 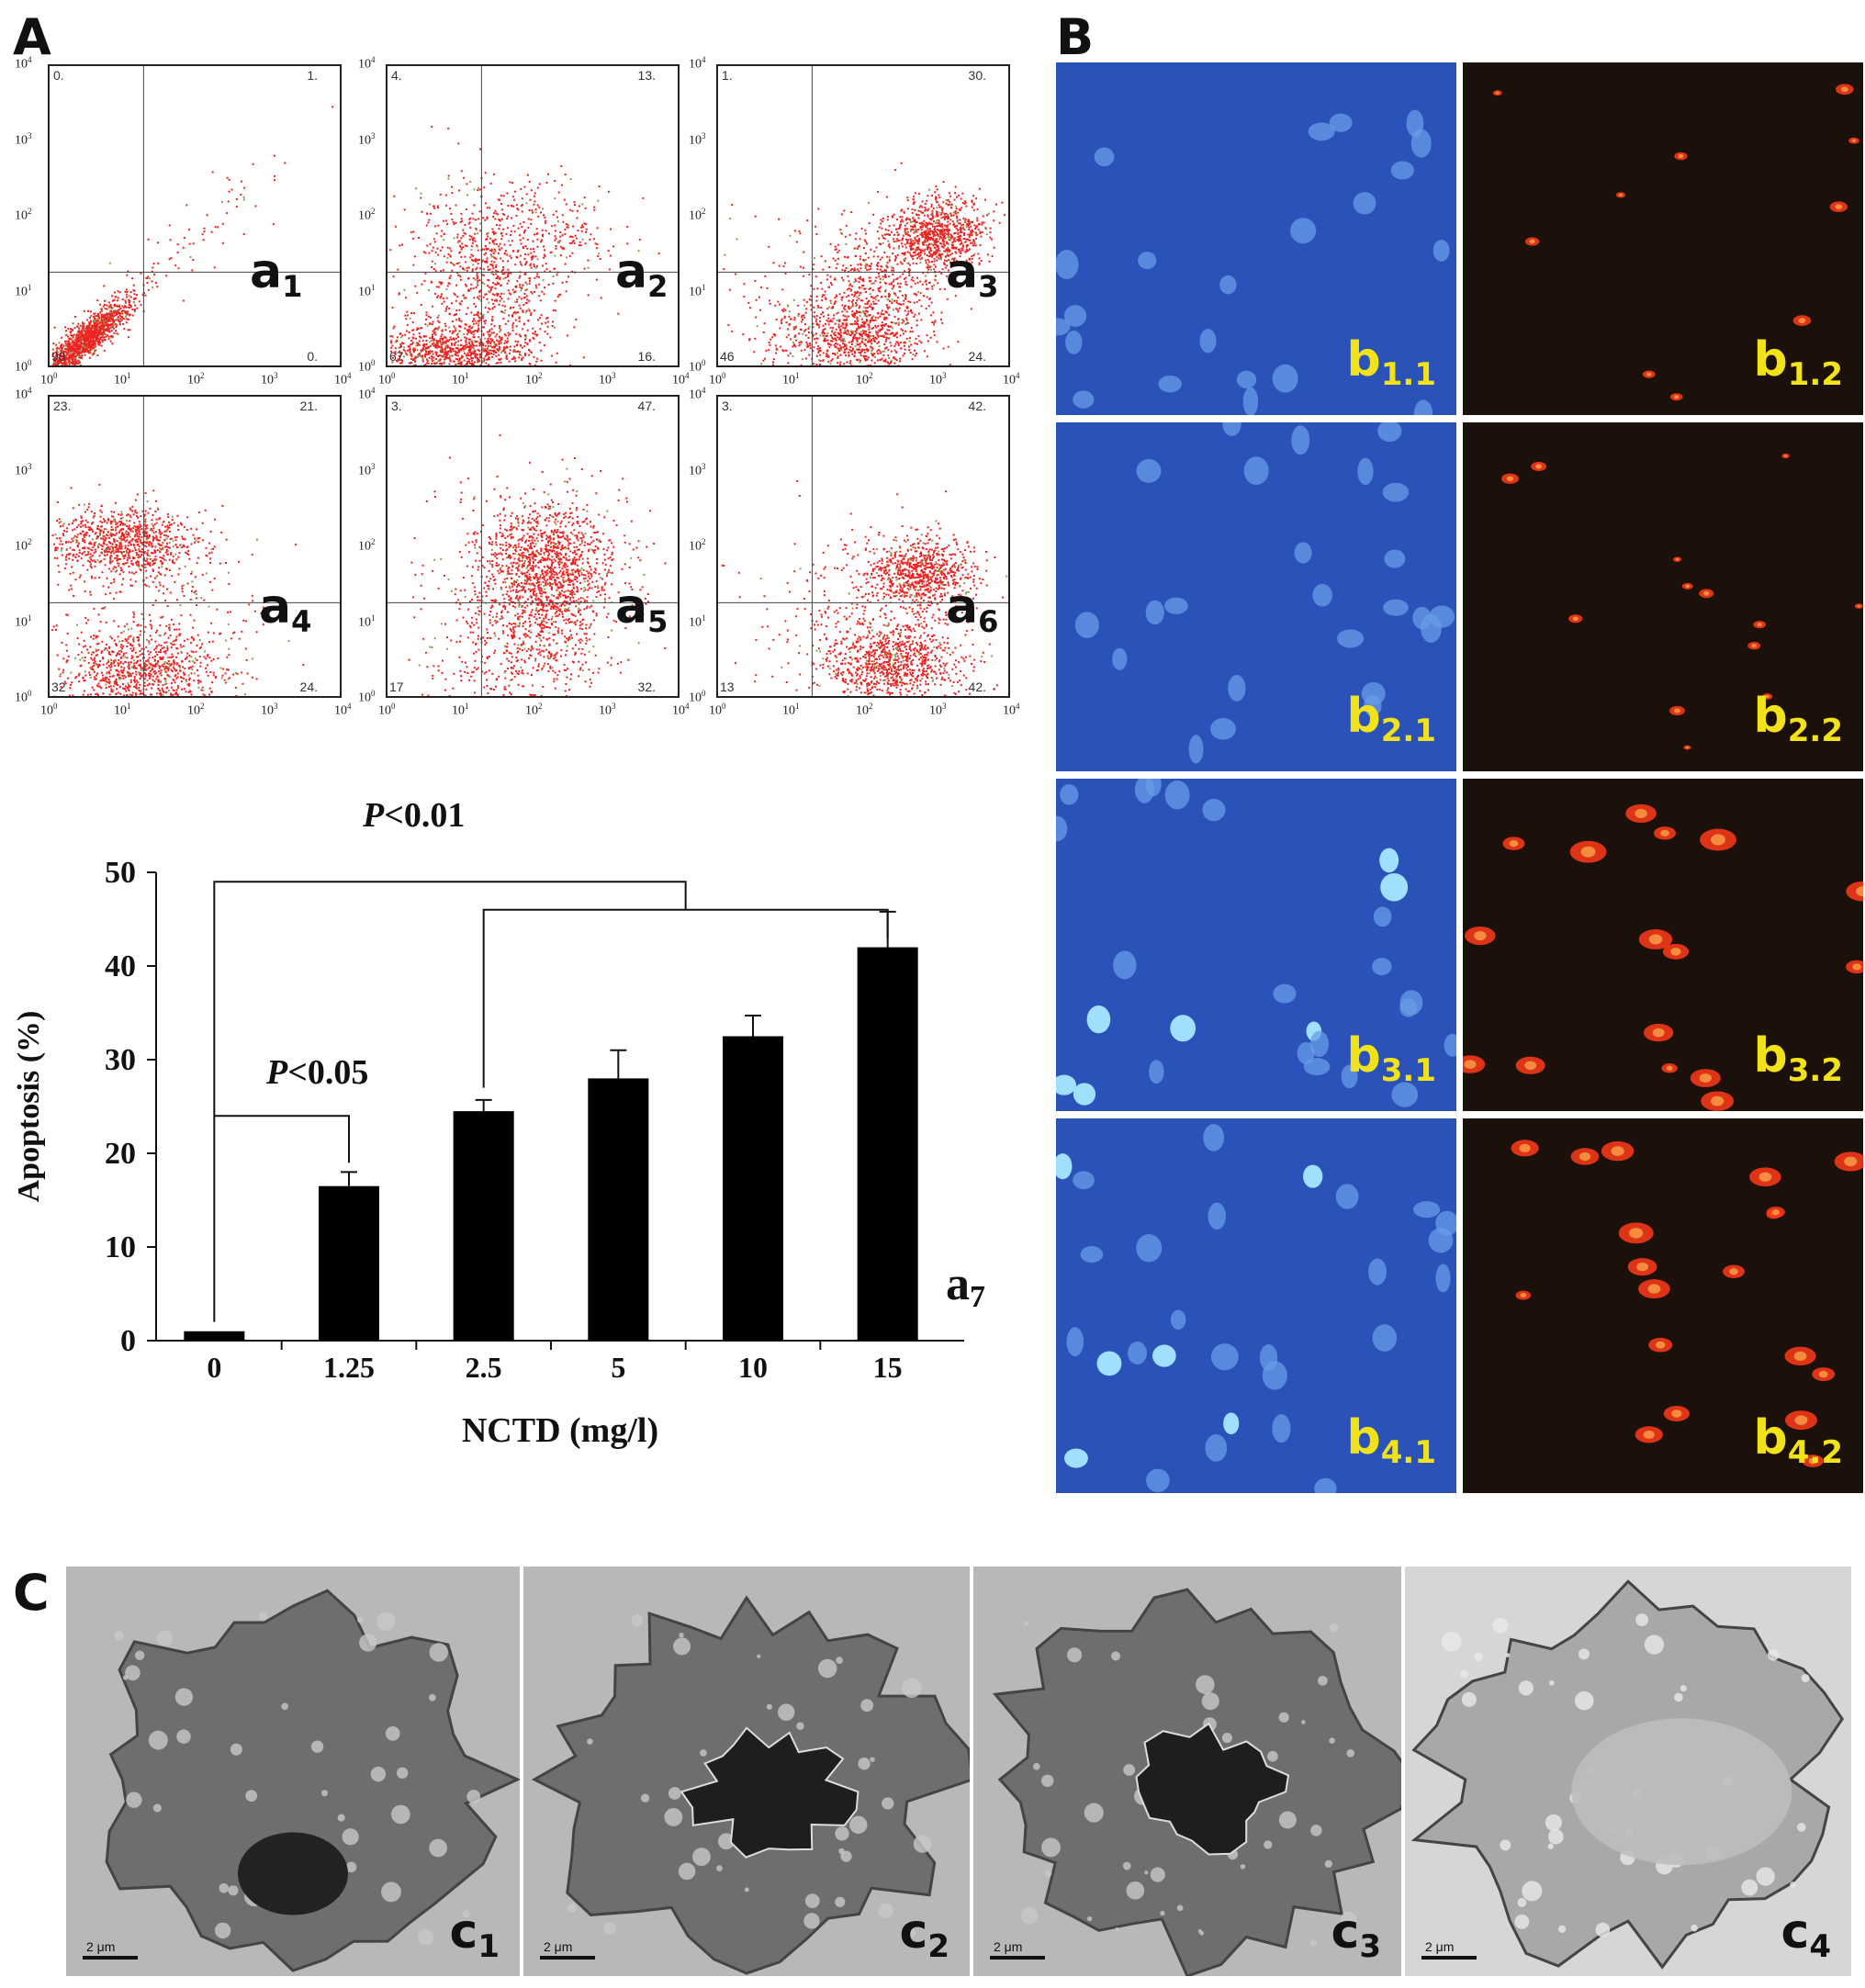 I want to click on fluorescence-label: b3.2, so click(x=1798, y=1059).